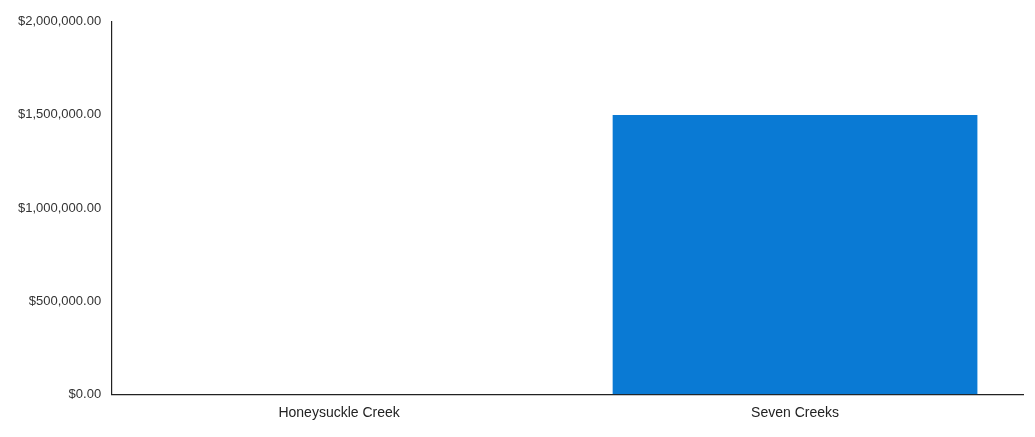  Describe the element at coordinates (65, 300) in the screenshot. I see `y-tick-label: $500,000.00` at that location.